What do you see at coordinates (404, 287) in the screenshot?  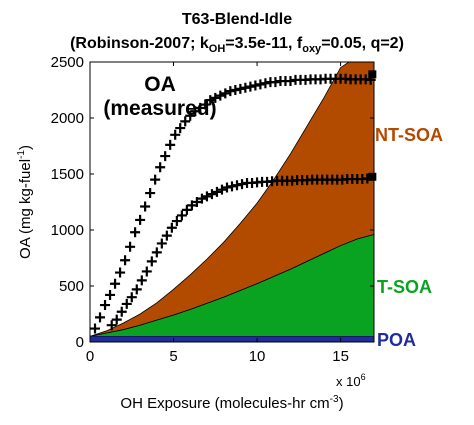 I see `tsoa-label: T-SOA` at bounding box center [404, 287].